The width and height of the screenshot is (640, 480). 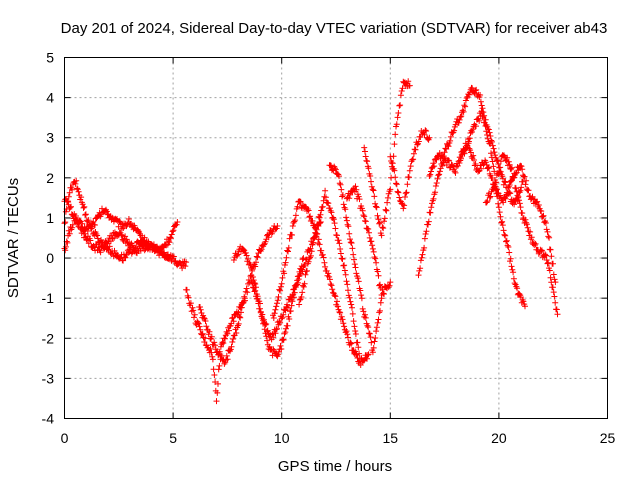 I want to click on series-arc8-markers, so click(x=321, y=283).